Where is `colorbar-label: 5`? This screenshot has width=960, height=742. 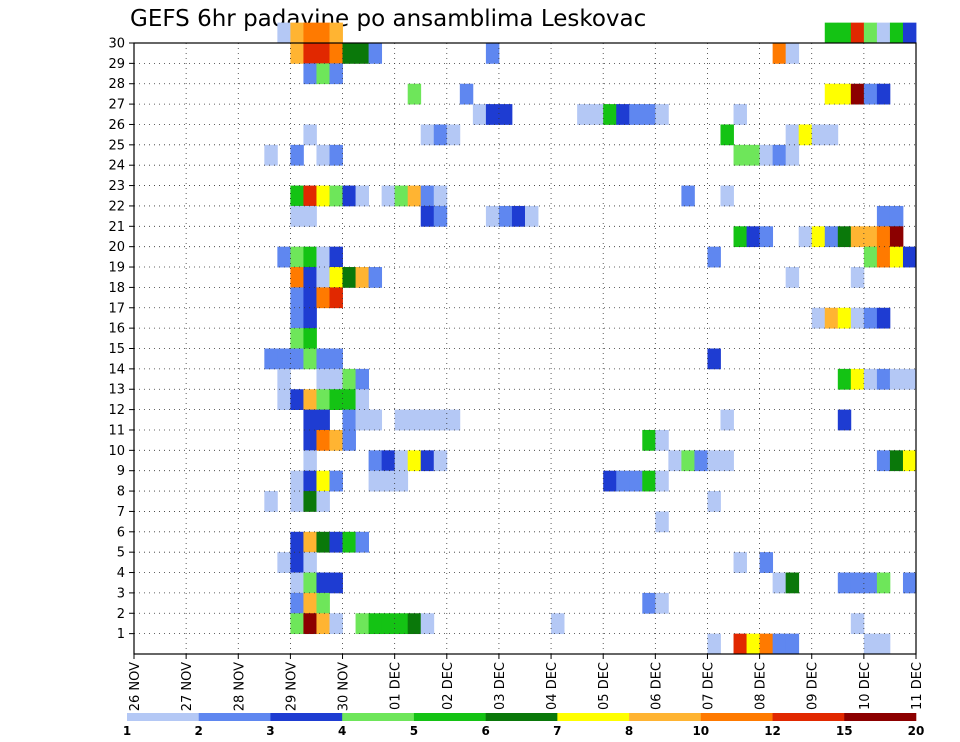
colorbar-label: 5 is located at coordinates (414, 731).